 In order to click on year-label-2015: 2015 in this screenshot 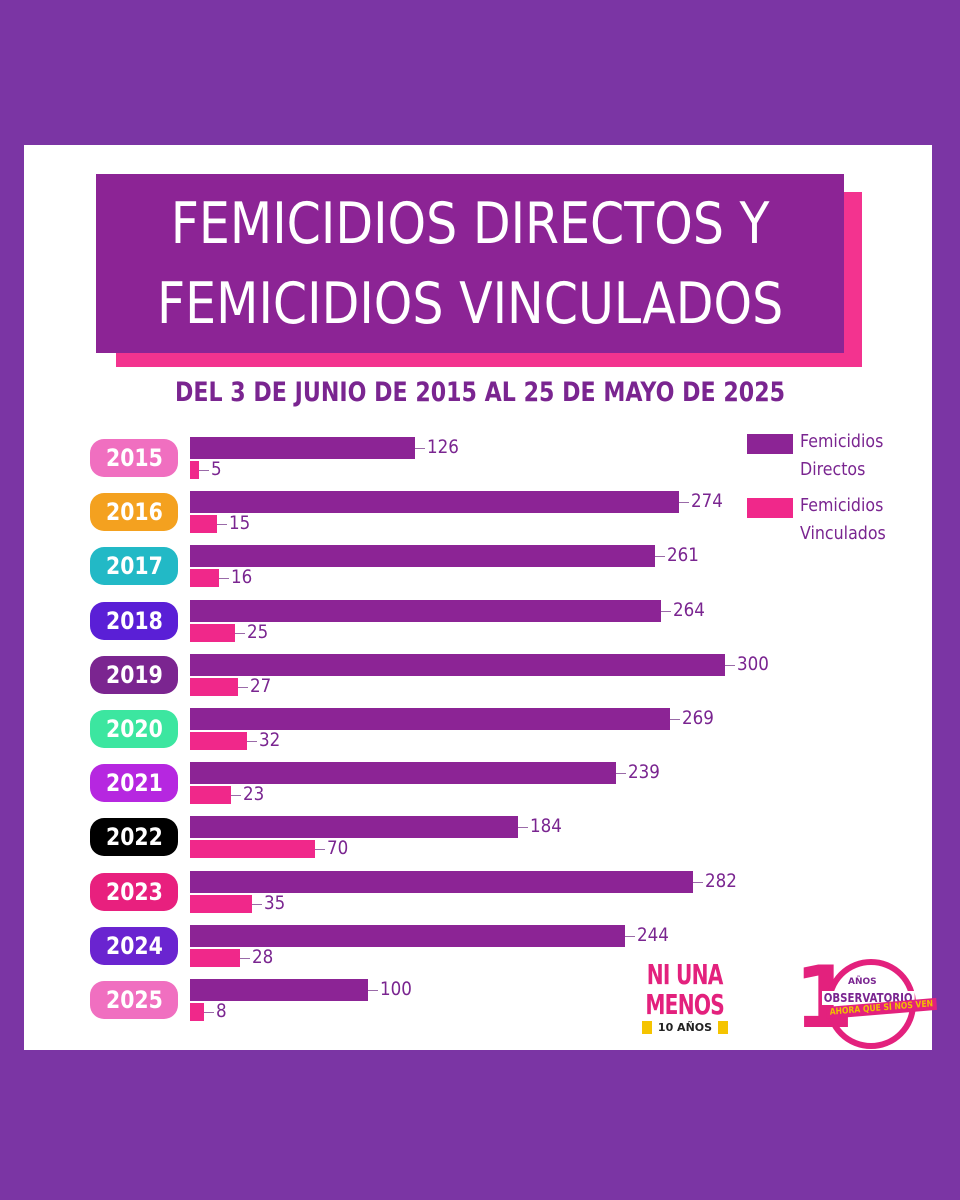, I will do `click(134, 458)`.